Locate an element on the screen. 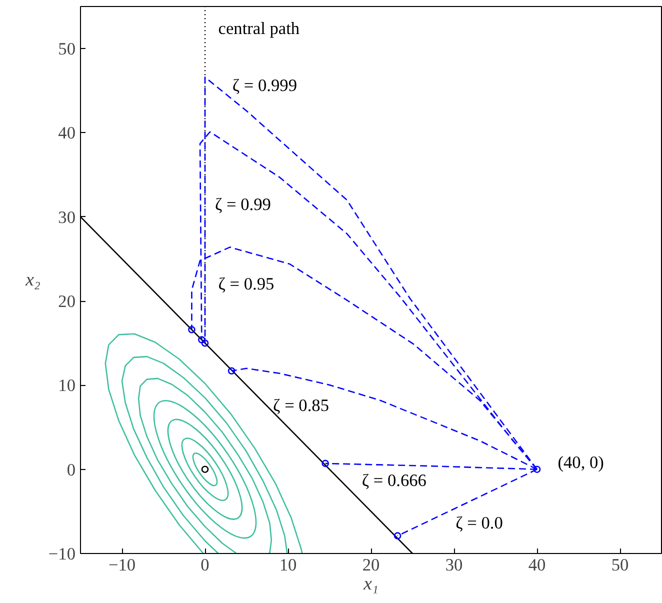 The width and height of the screenshot is (662, 603). annotation: ζ = 0.99 is located at coordinates (242, 204).